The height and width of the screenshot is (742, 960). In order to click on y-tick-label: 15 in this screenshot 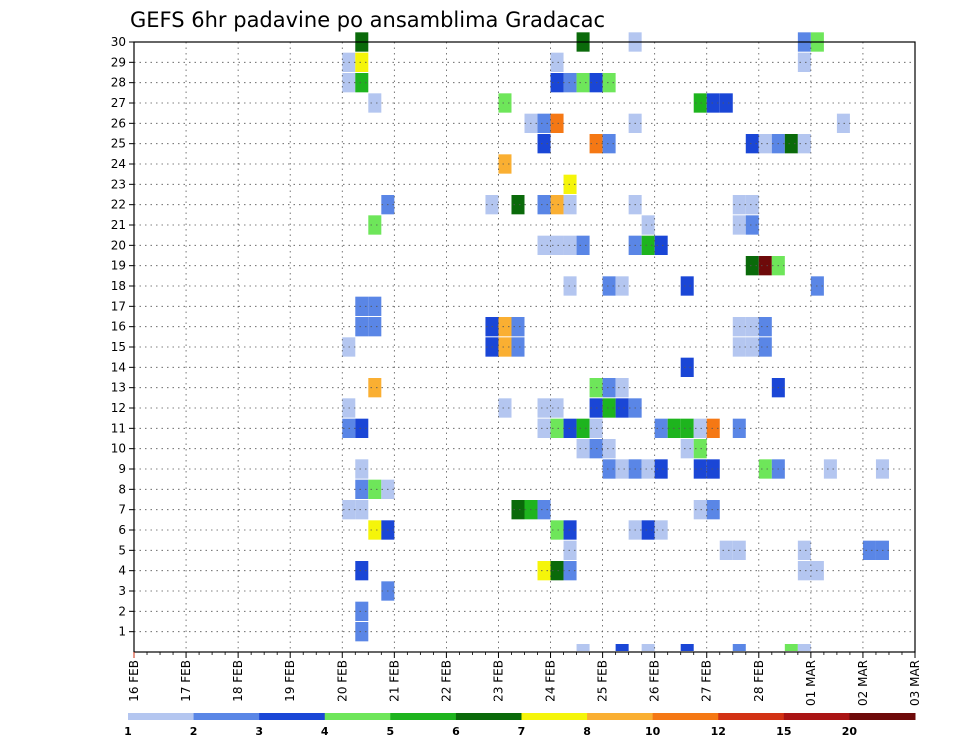, I will do `click(118, 347)`.